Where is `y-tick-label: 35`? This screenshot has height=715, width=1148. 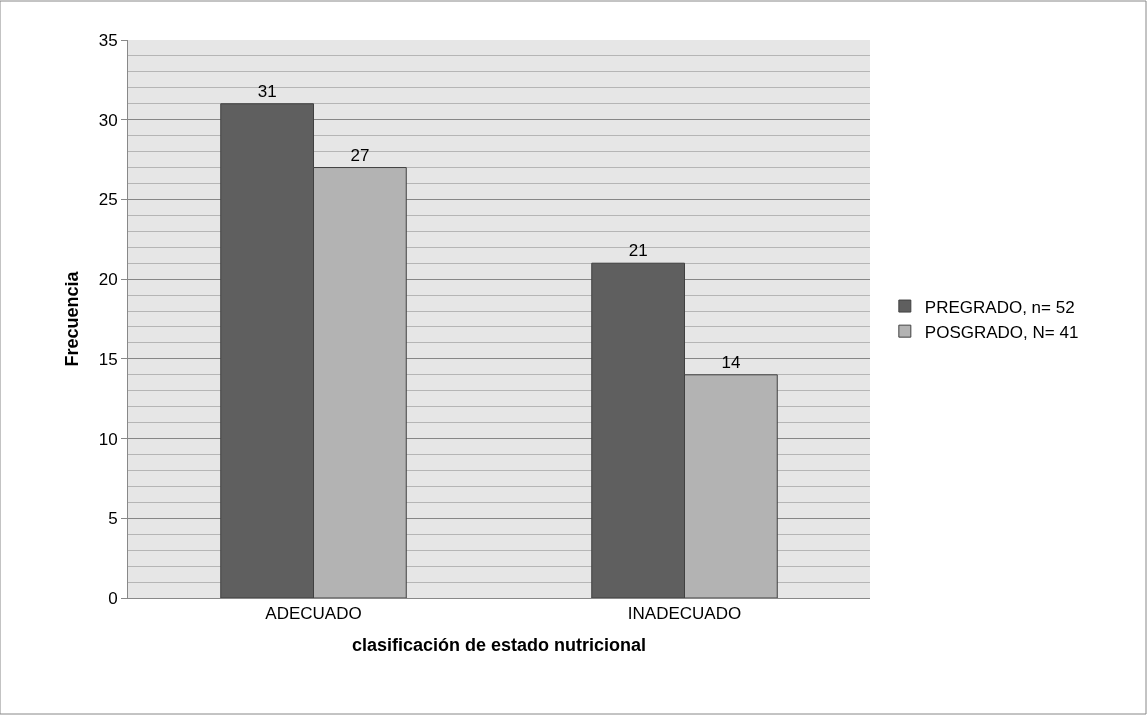 y-tick-label: 35 is located at coordinates (108, 40).